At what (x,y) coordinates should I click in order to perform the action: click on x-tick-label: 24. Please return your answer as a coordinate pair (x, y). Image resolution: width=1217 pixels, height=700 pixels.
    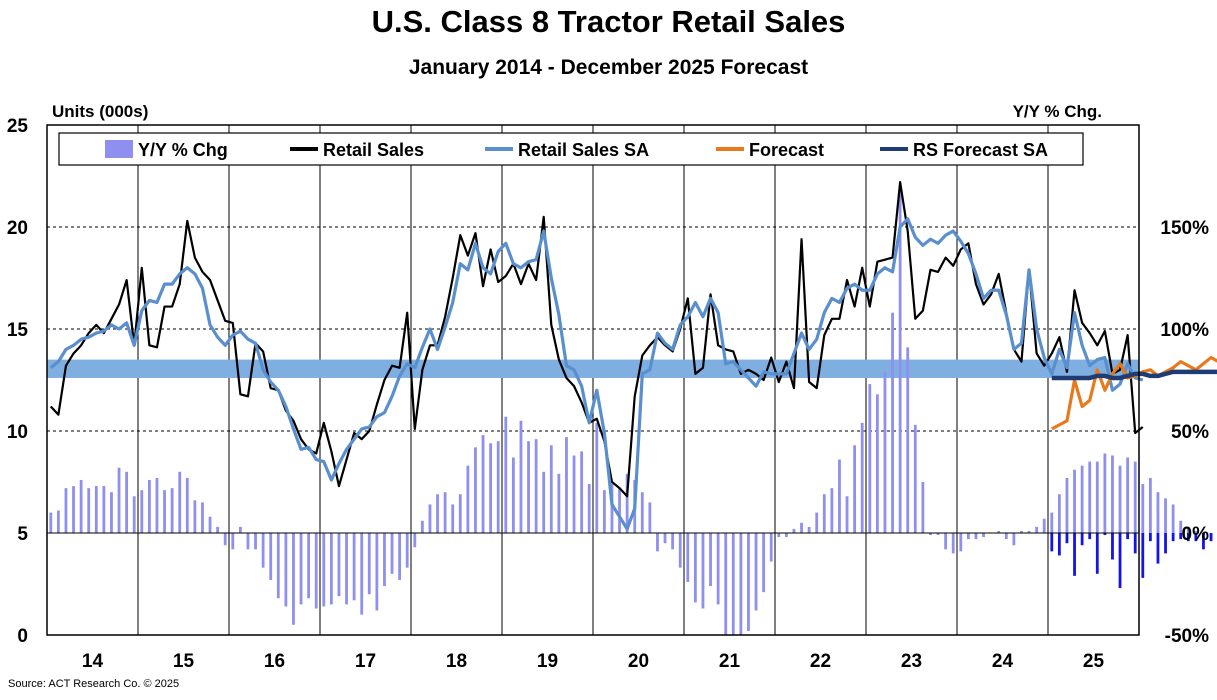
    Looking at the image, I should click on (1003, 661).